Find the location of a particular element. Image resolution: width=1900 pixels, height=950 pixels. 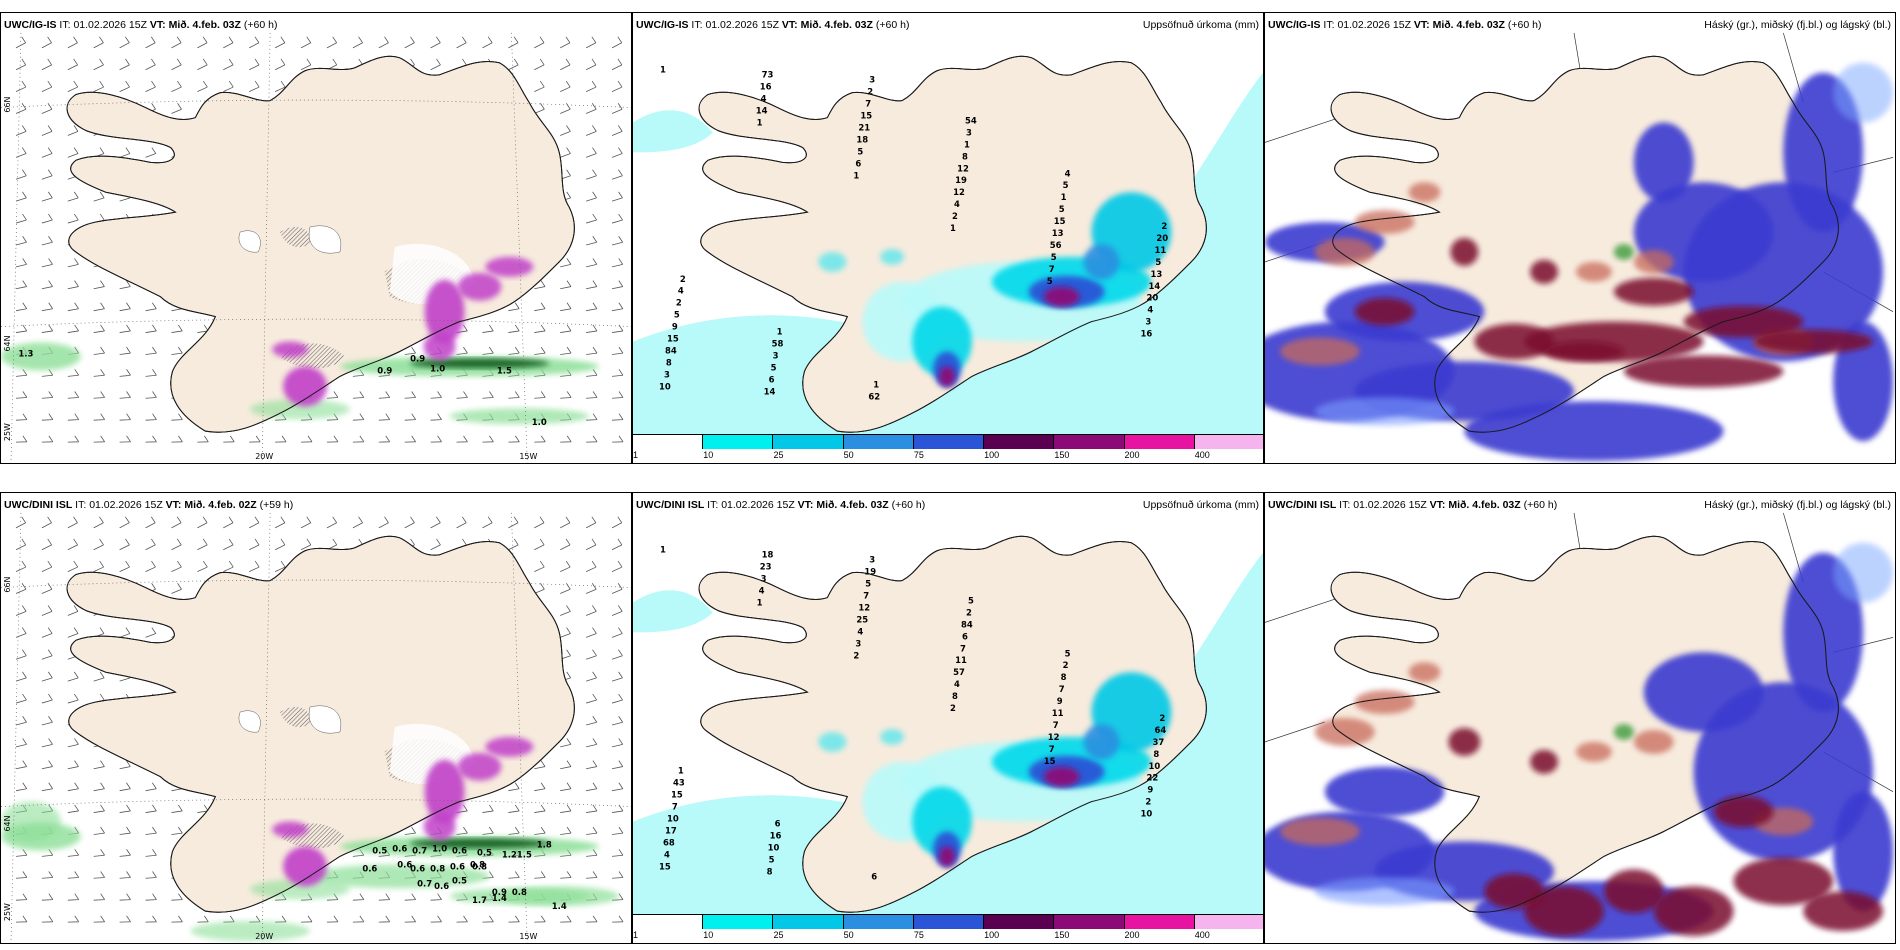

precip-amount-label: 57 is located at coordinates (959, 672).